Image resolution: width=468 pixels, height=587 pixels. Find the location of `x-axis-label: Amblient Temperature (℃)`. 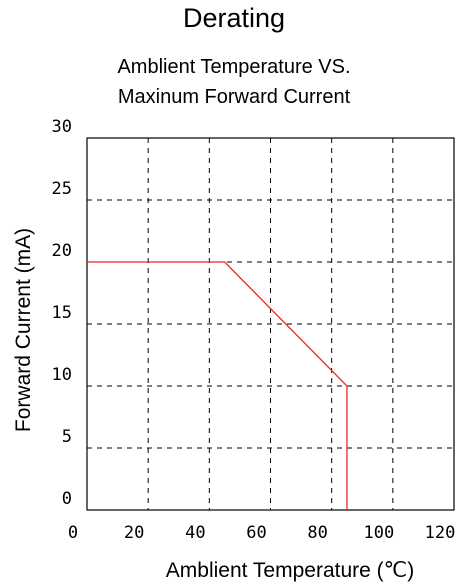

x-axis-label: Amblient Temperature (℃) is located at coordinates (290, 570).